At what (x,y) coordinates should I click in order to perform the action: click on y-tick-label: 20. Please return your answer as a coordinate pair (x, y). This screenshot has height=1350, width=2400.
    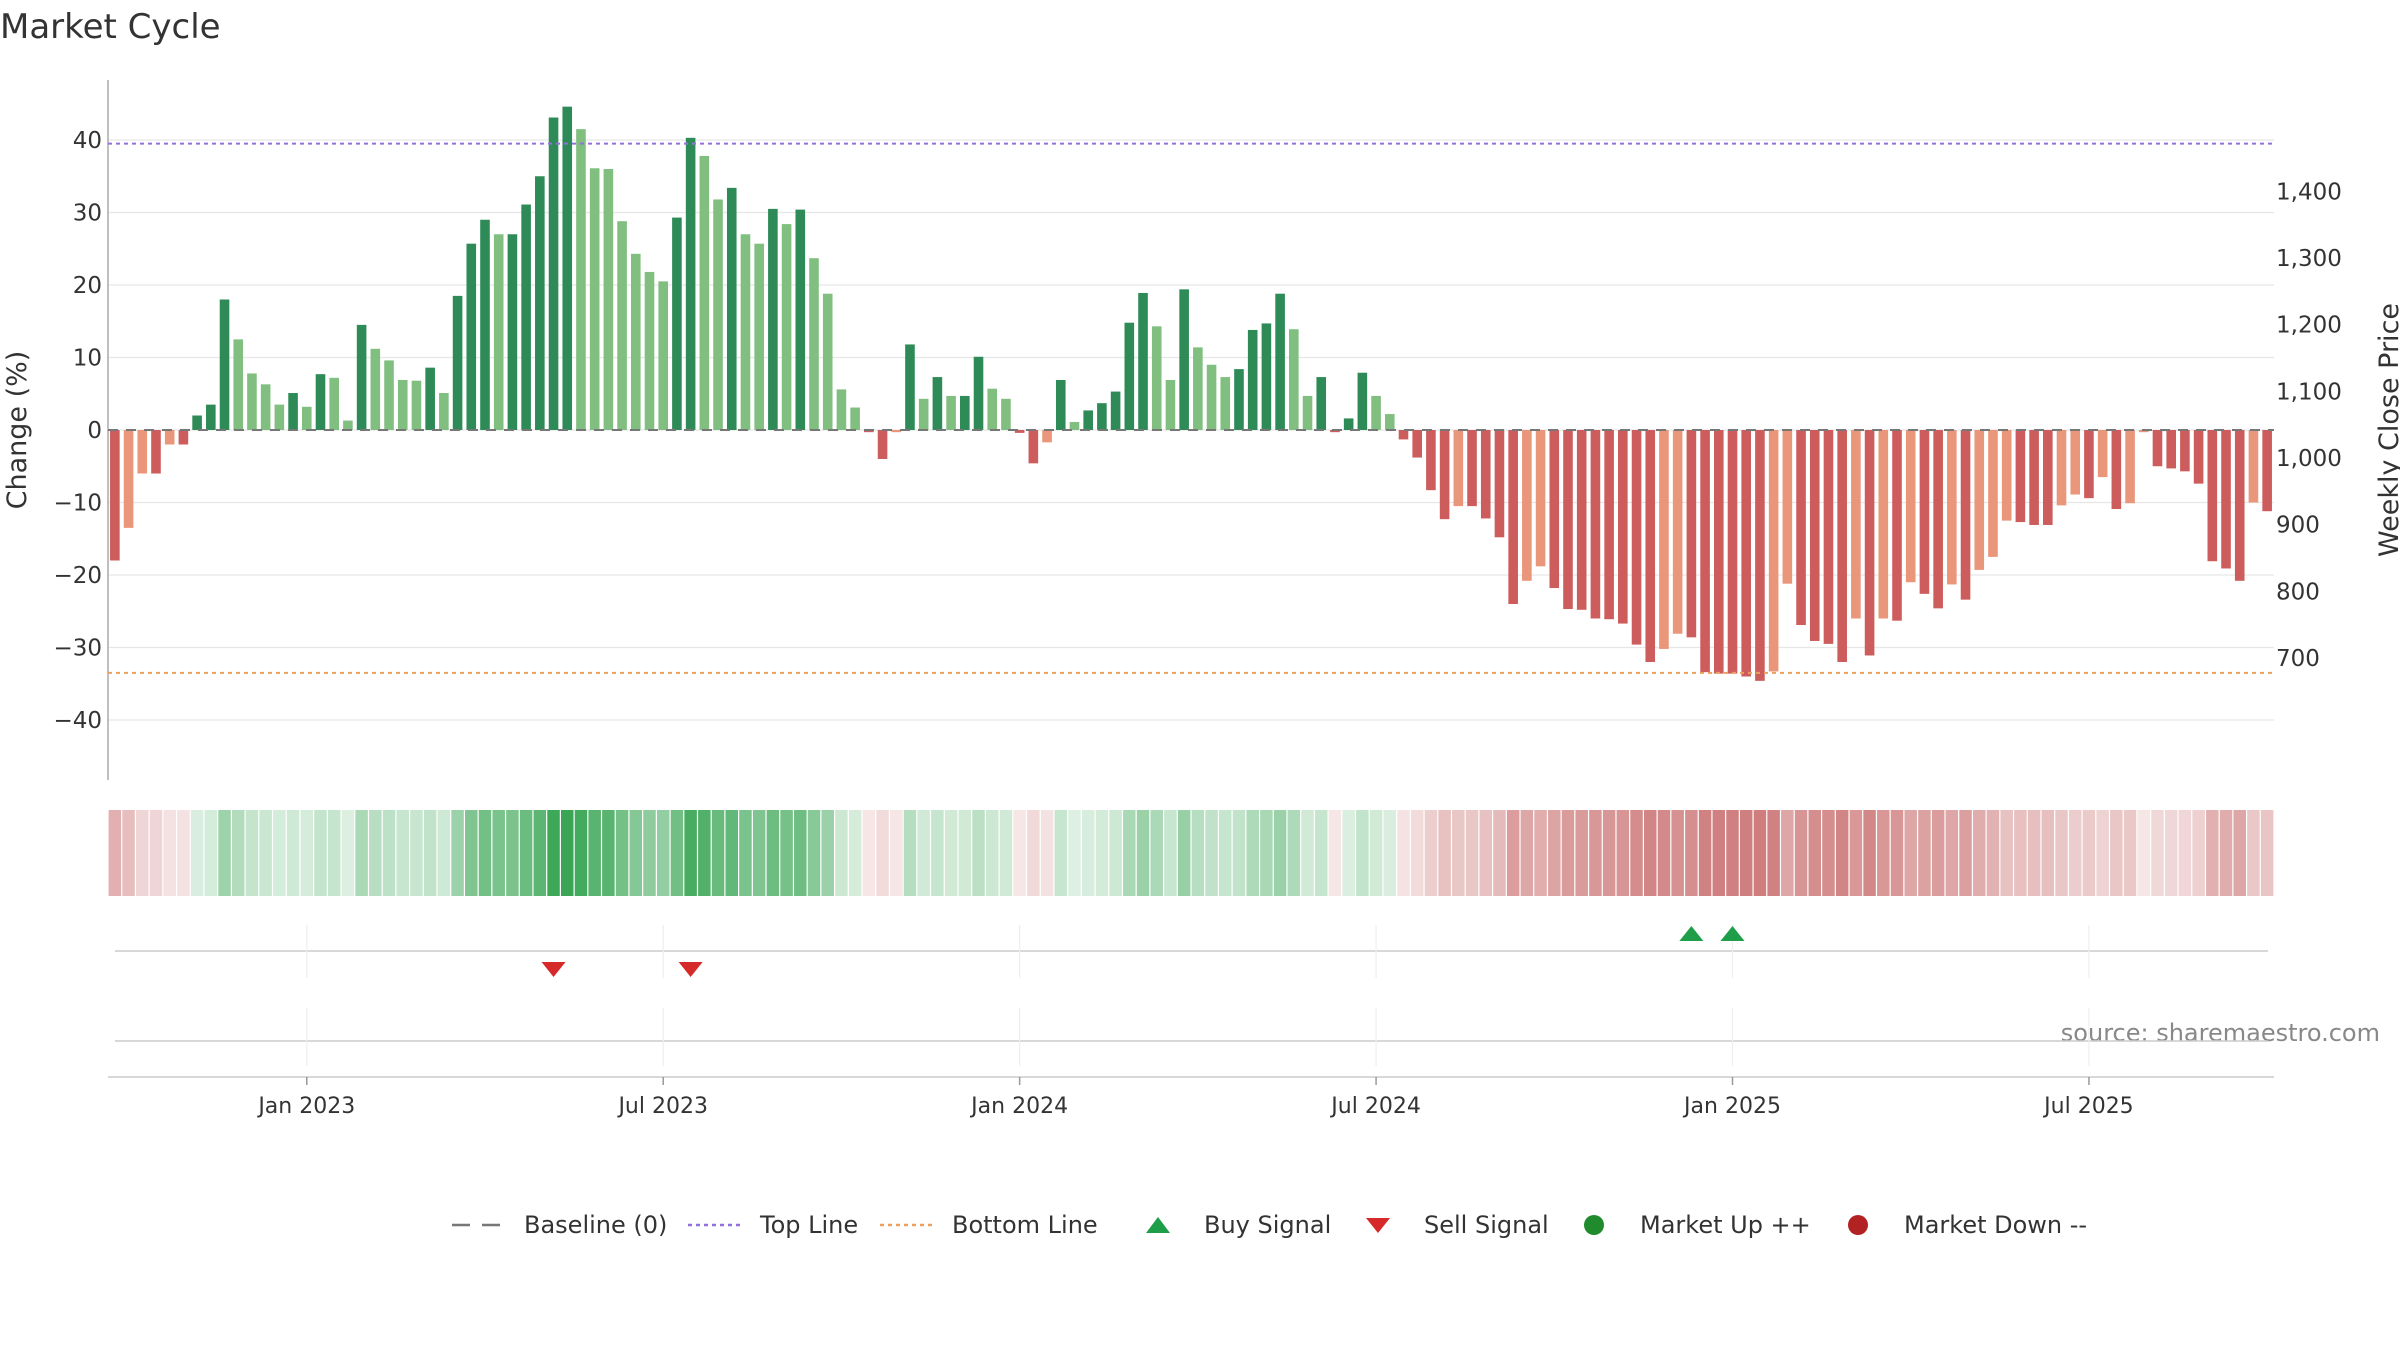
    Looking at the image, I should click on (87, 286).